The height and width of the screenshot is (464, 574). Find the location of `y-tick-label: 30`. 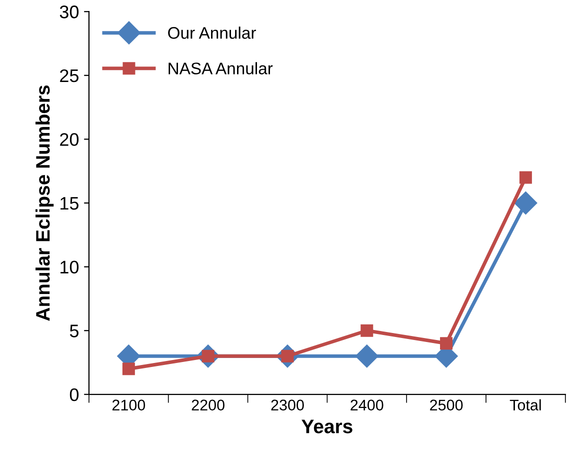

y-tick-label: 30 is located at coordinates (69, 12).